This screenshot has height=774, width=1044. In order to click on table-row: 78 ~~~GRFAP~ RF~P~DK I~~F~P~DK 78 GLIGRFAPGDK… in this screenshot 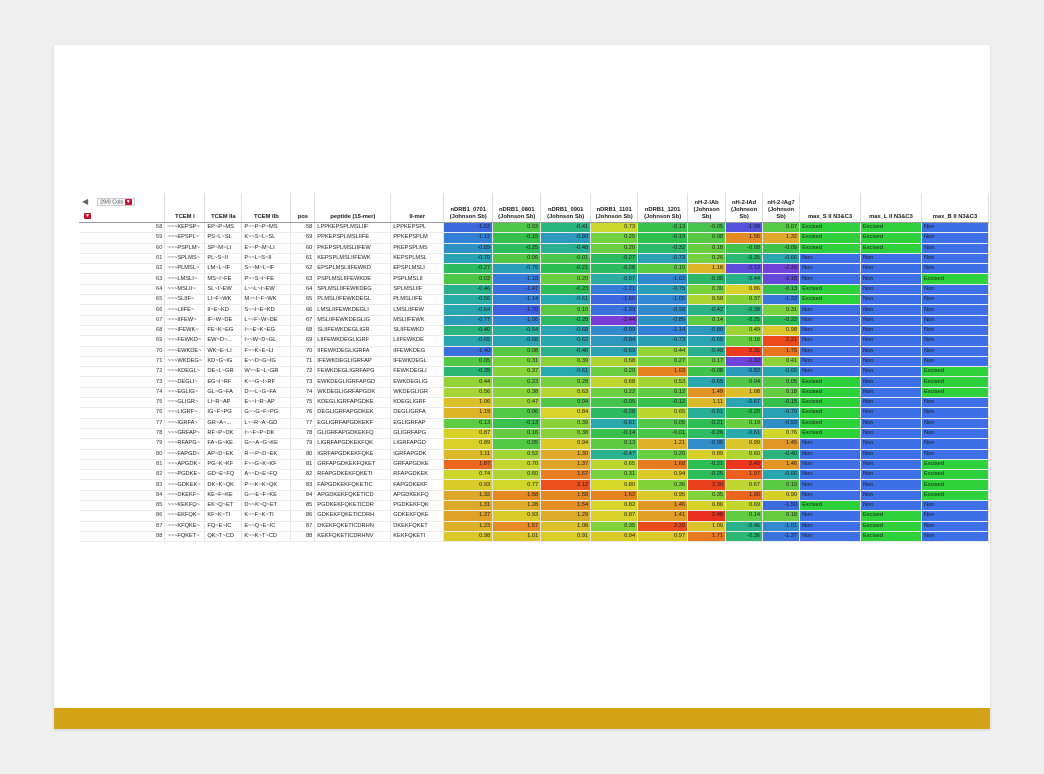, I will do `click(534, 434)`.